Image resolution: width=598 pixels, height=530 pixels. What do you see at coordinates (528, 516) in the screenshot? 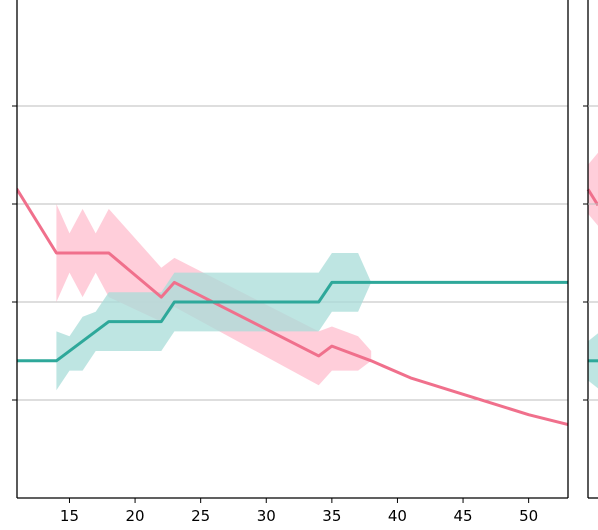
I see `x-tick-label: 50` at bounding box center [528, 516].